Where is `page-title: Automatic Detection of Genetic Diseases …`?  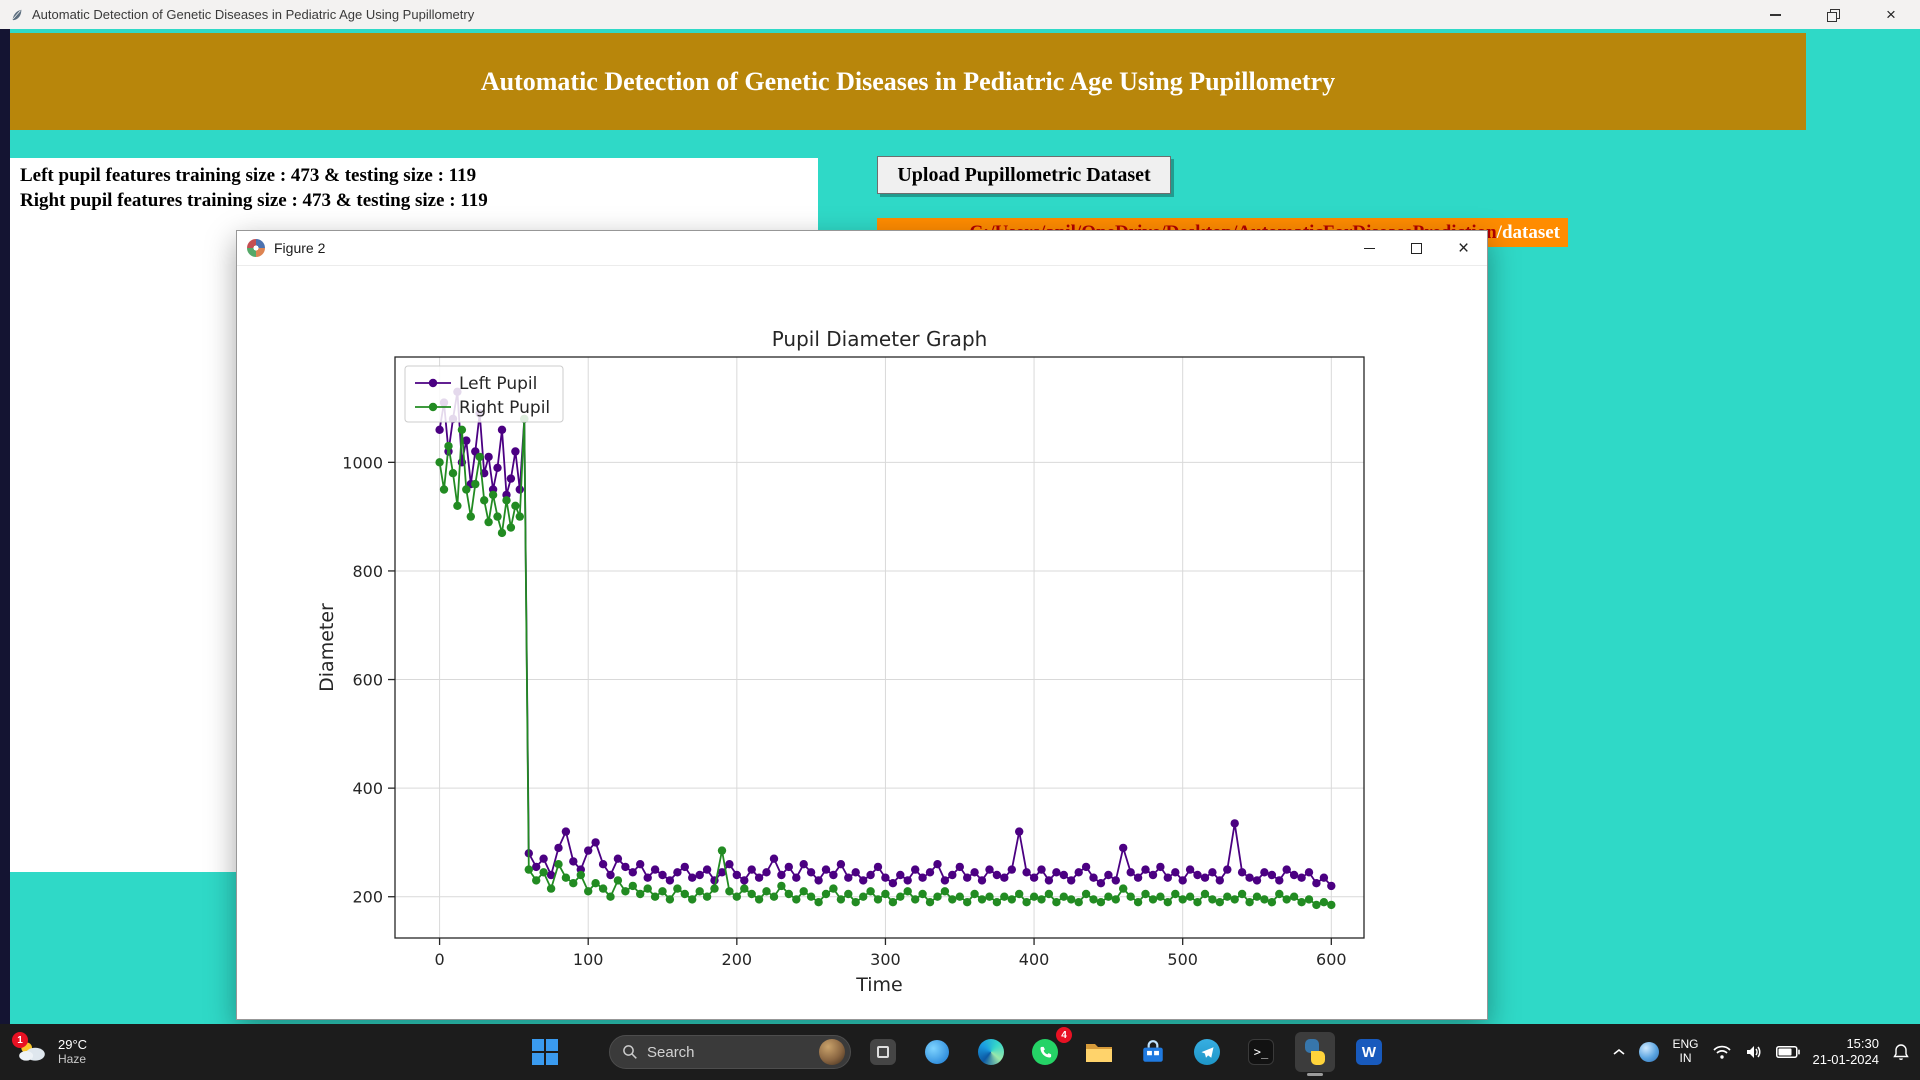 page-title: Automatic Detection of Genetic Diseases … is located at coordinates (908, 81).